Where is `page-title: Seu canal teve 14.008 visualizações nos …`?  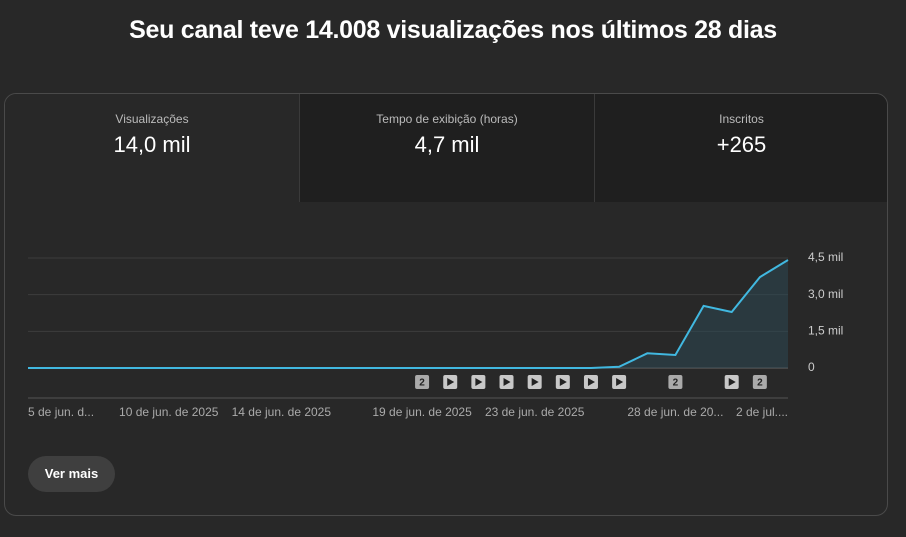
page-title: Seu canal teve 14.008 visualizações nos … is located at coordinates (453, 30).